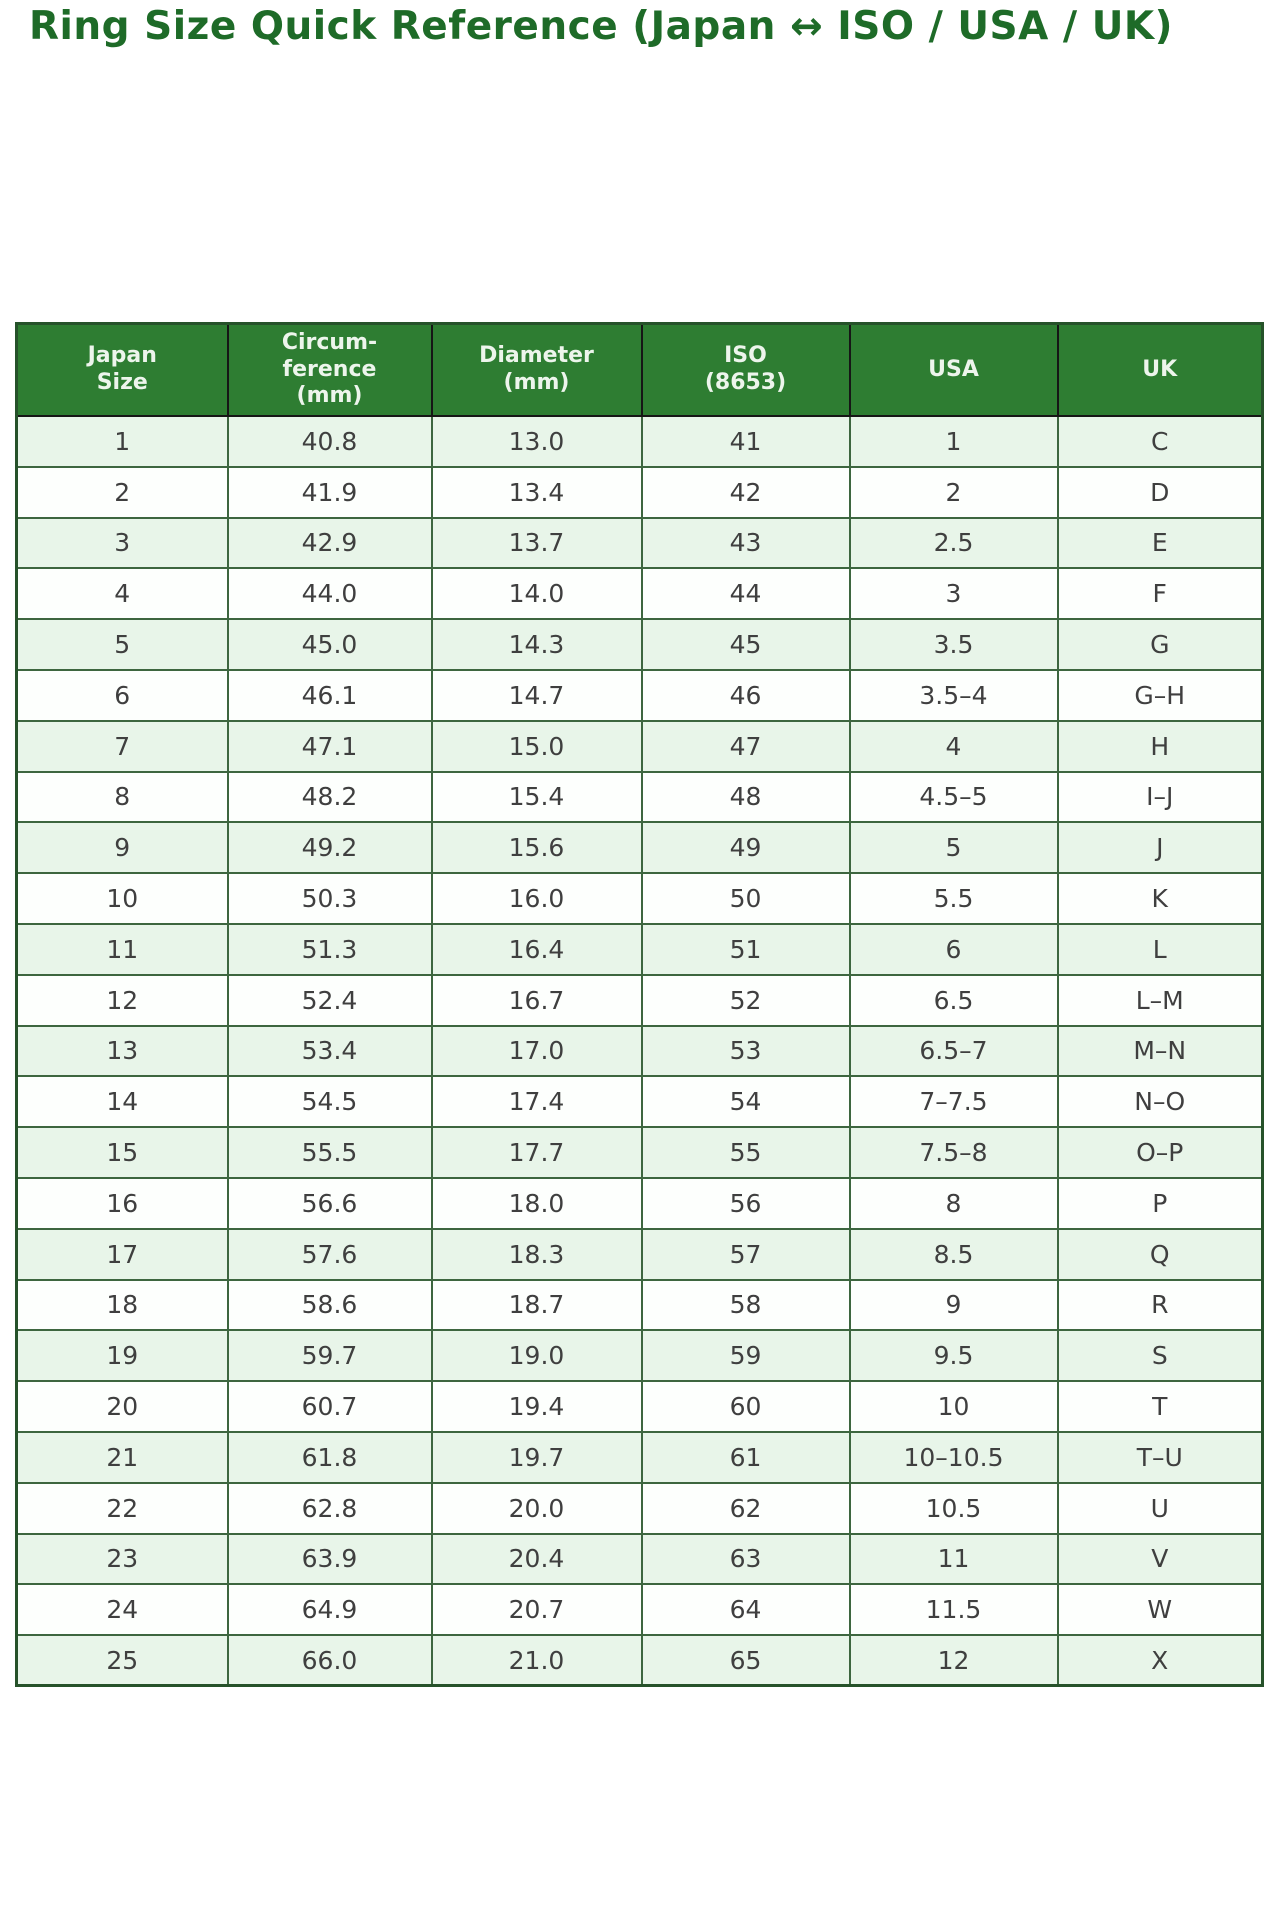  What do you see at coordinates (953, 1406) in the screenshot?
I see `cell-usa: 10` at bounding box center [953, 1406].